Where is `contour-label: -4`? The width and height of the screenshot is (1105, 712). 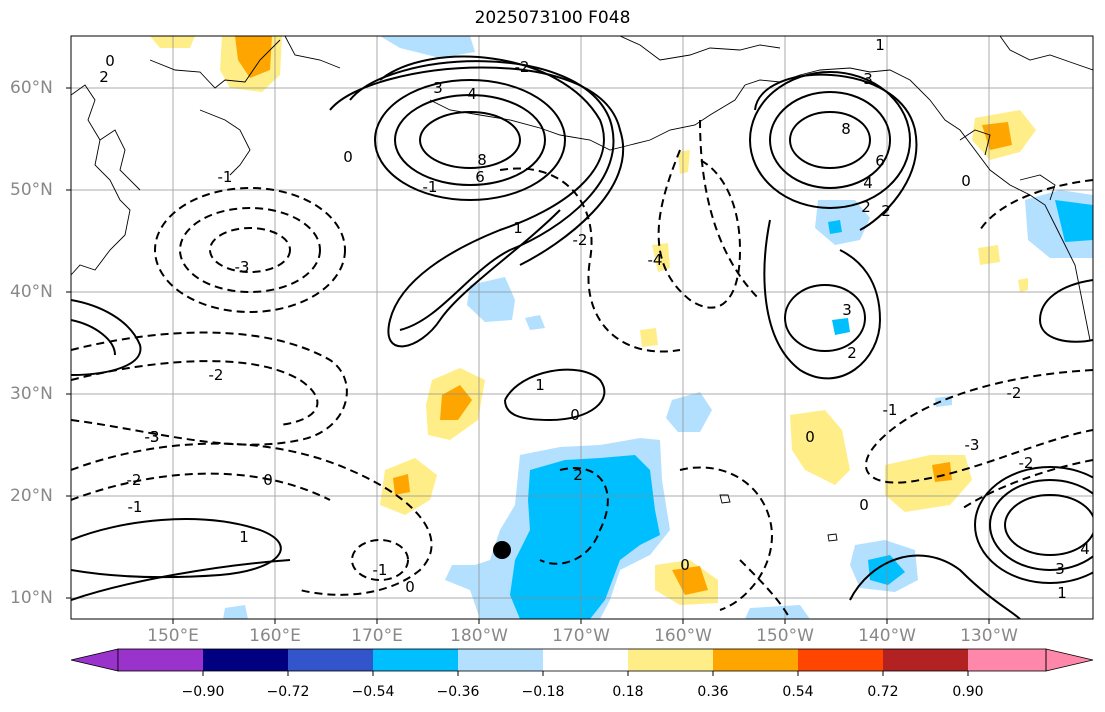
contour-label: -4 is located at coordinates (655, 260).